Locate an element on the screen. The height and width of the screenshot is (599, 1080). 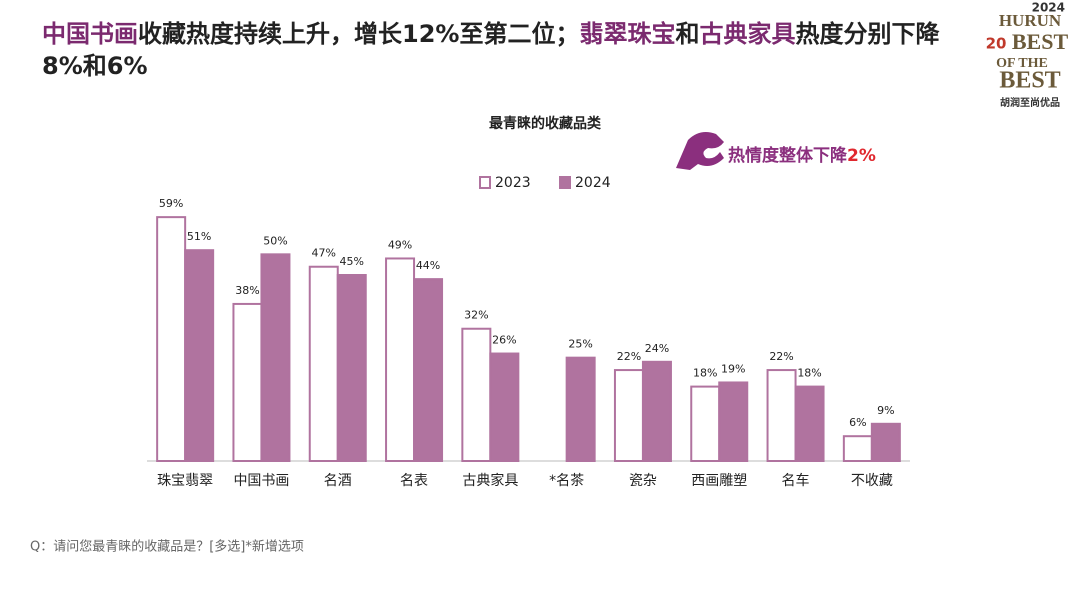
value-label: 47% is located at coordinates (324, 253).